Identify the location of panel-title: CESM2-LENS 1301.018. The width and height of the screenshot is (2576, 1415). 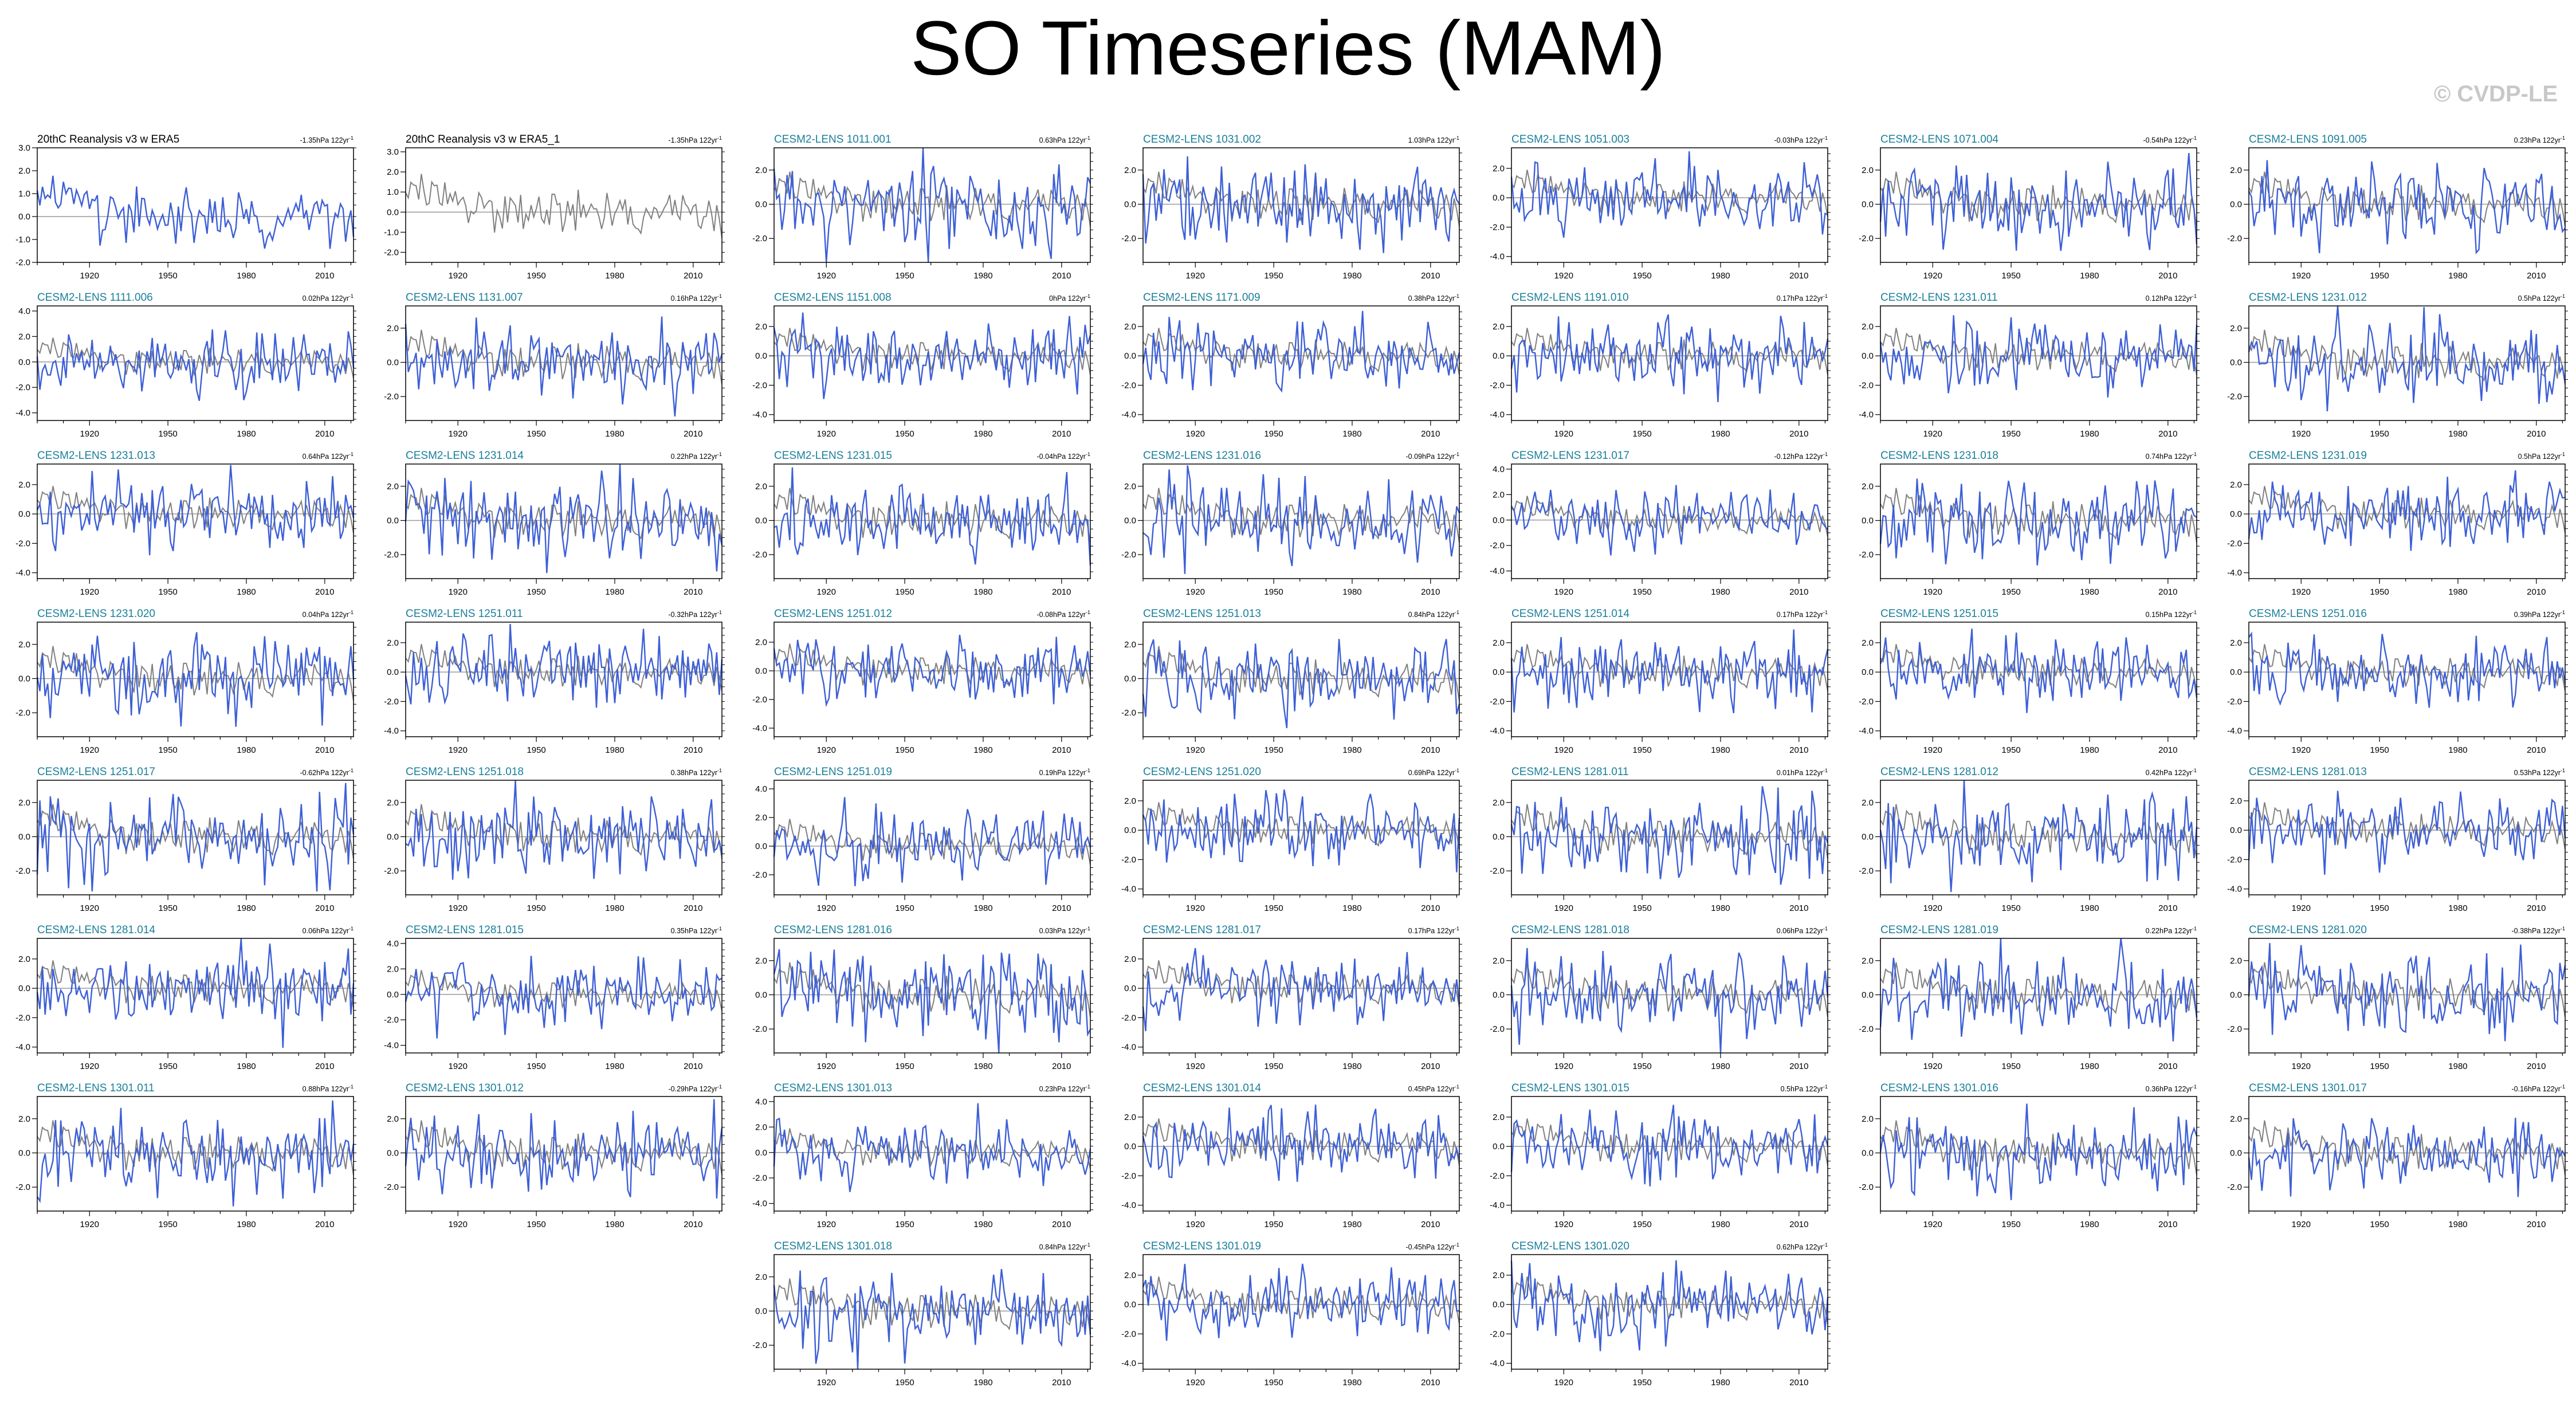
(833, 1246).